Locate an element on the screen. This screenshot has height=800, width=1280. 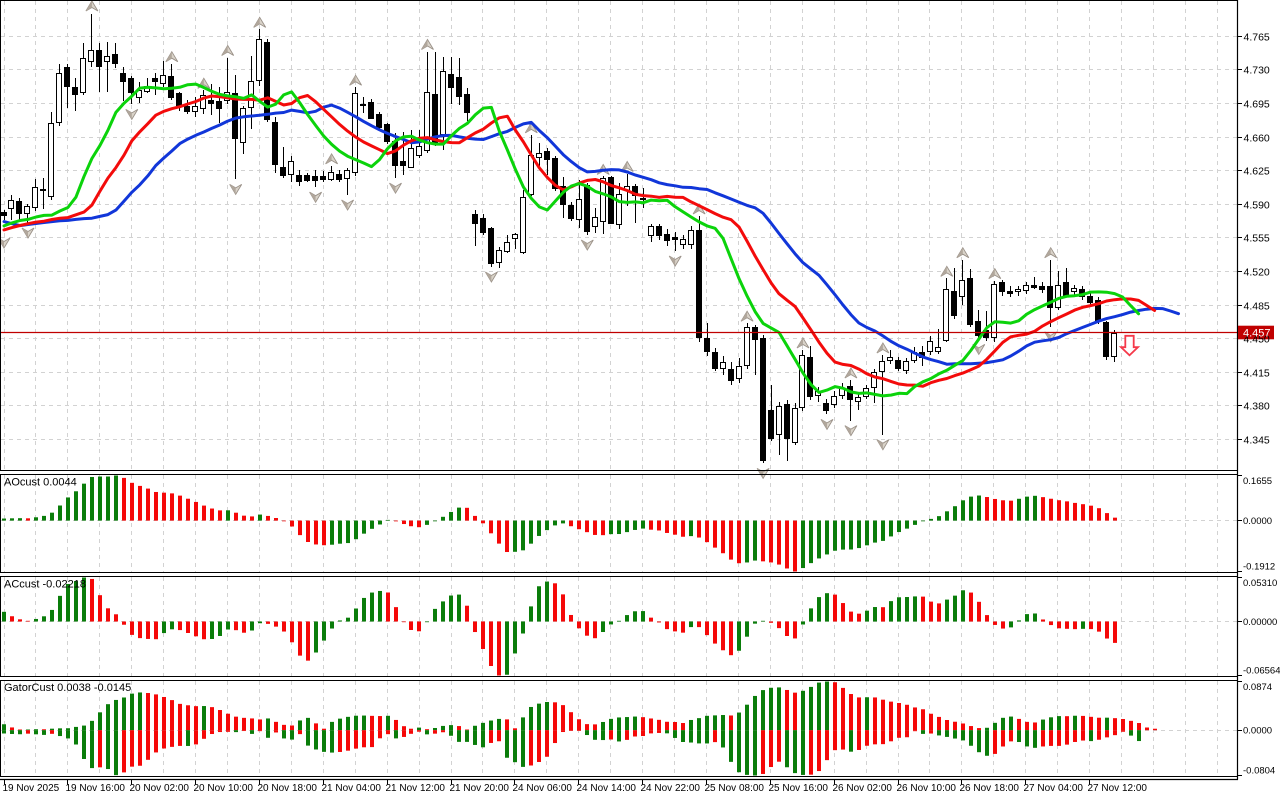
svg-text: 0.05310 is located at coordinates (1260, 583).